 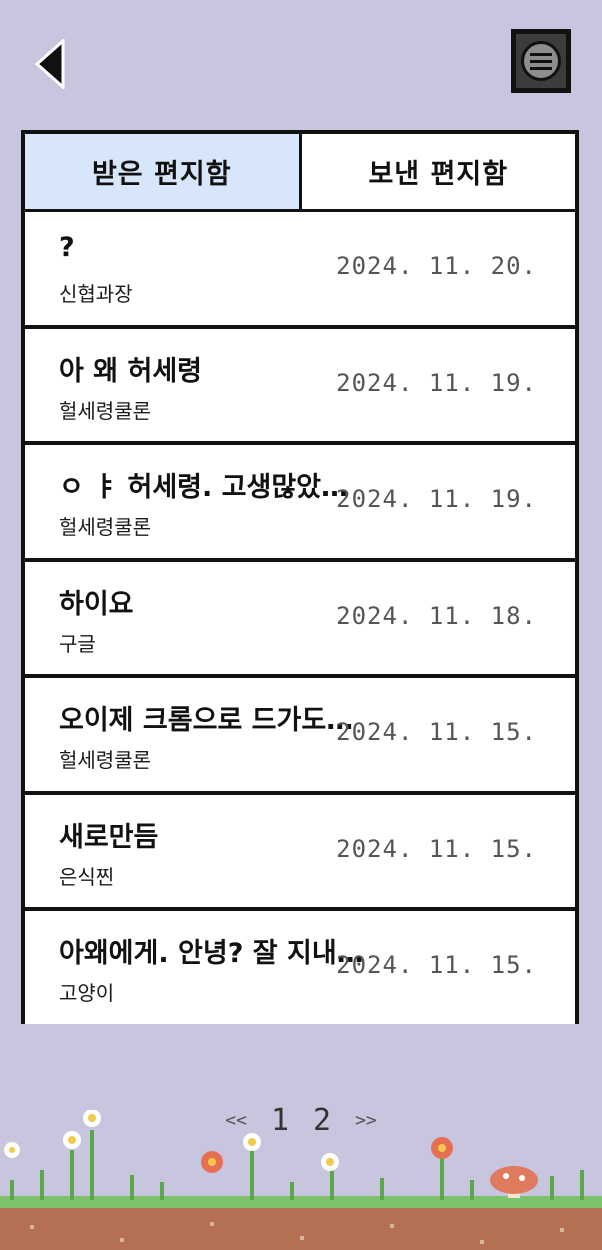 What do you see at coordinates (300, 268) in the screenshot?
I see `message-row: ? 신협과장 2024. 11. 20.` at bounding box center [300, 268].